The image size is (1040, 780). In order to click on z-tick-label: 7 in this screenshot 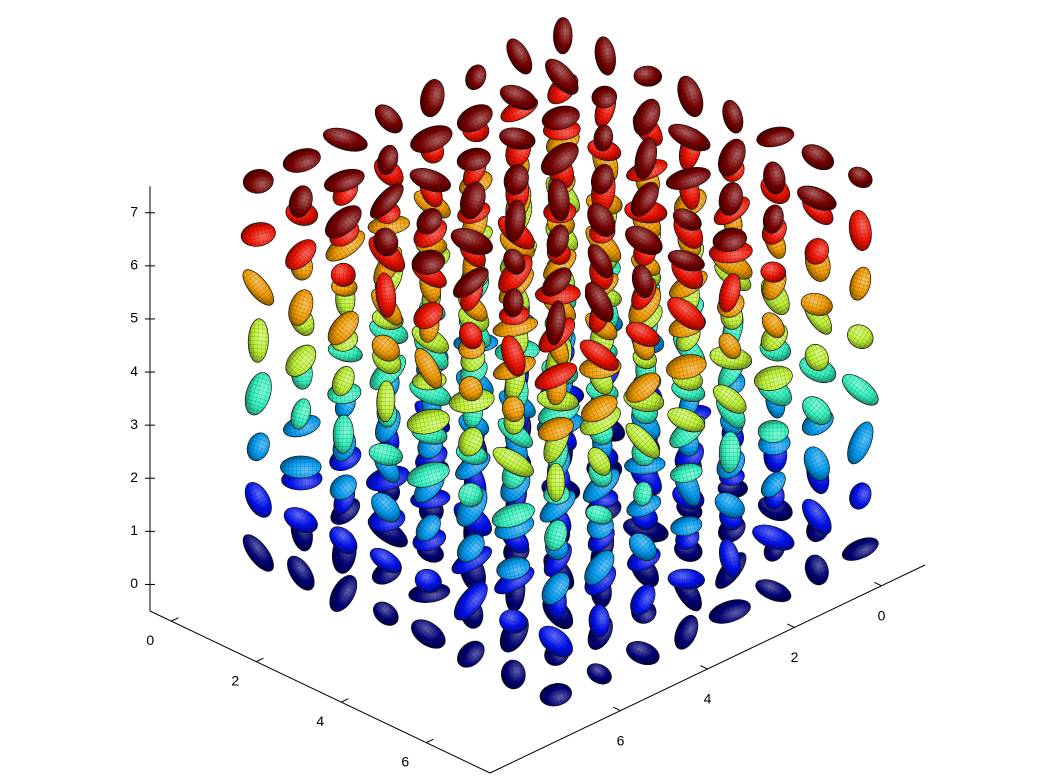, I will do `click(134, 211)`.